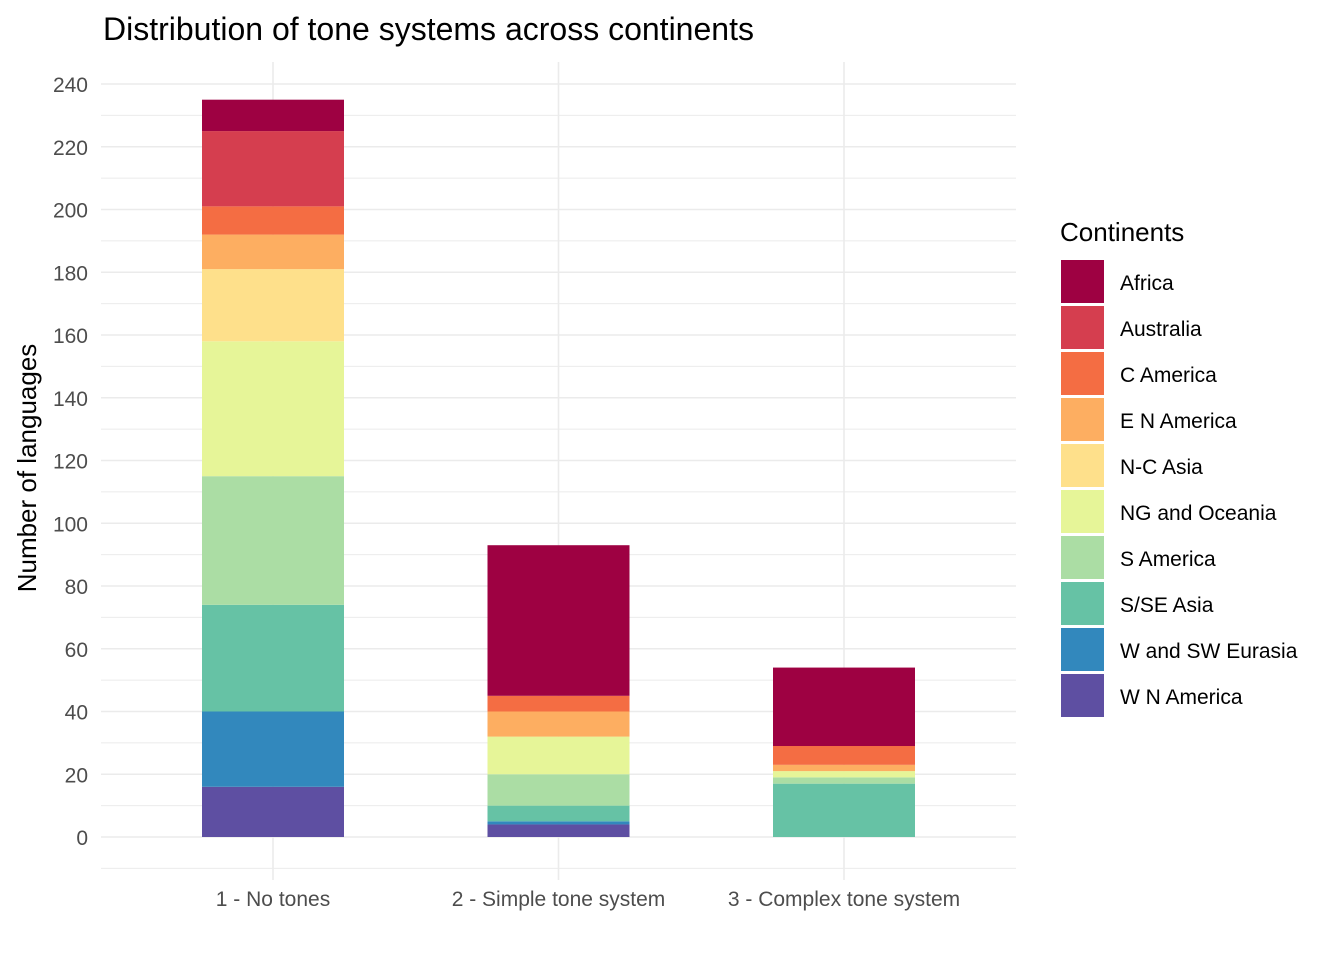 This screenshot has height=960, width=1344. What do you see at coordinates (273, 899) in the screenshot?
I see `x-tick-label: 1 - No tones` at bounding box center [273, 899].